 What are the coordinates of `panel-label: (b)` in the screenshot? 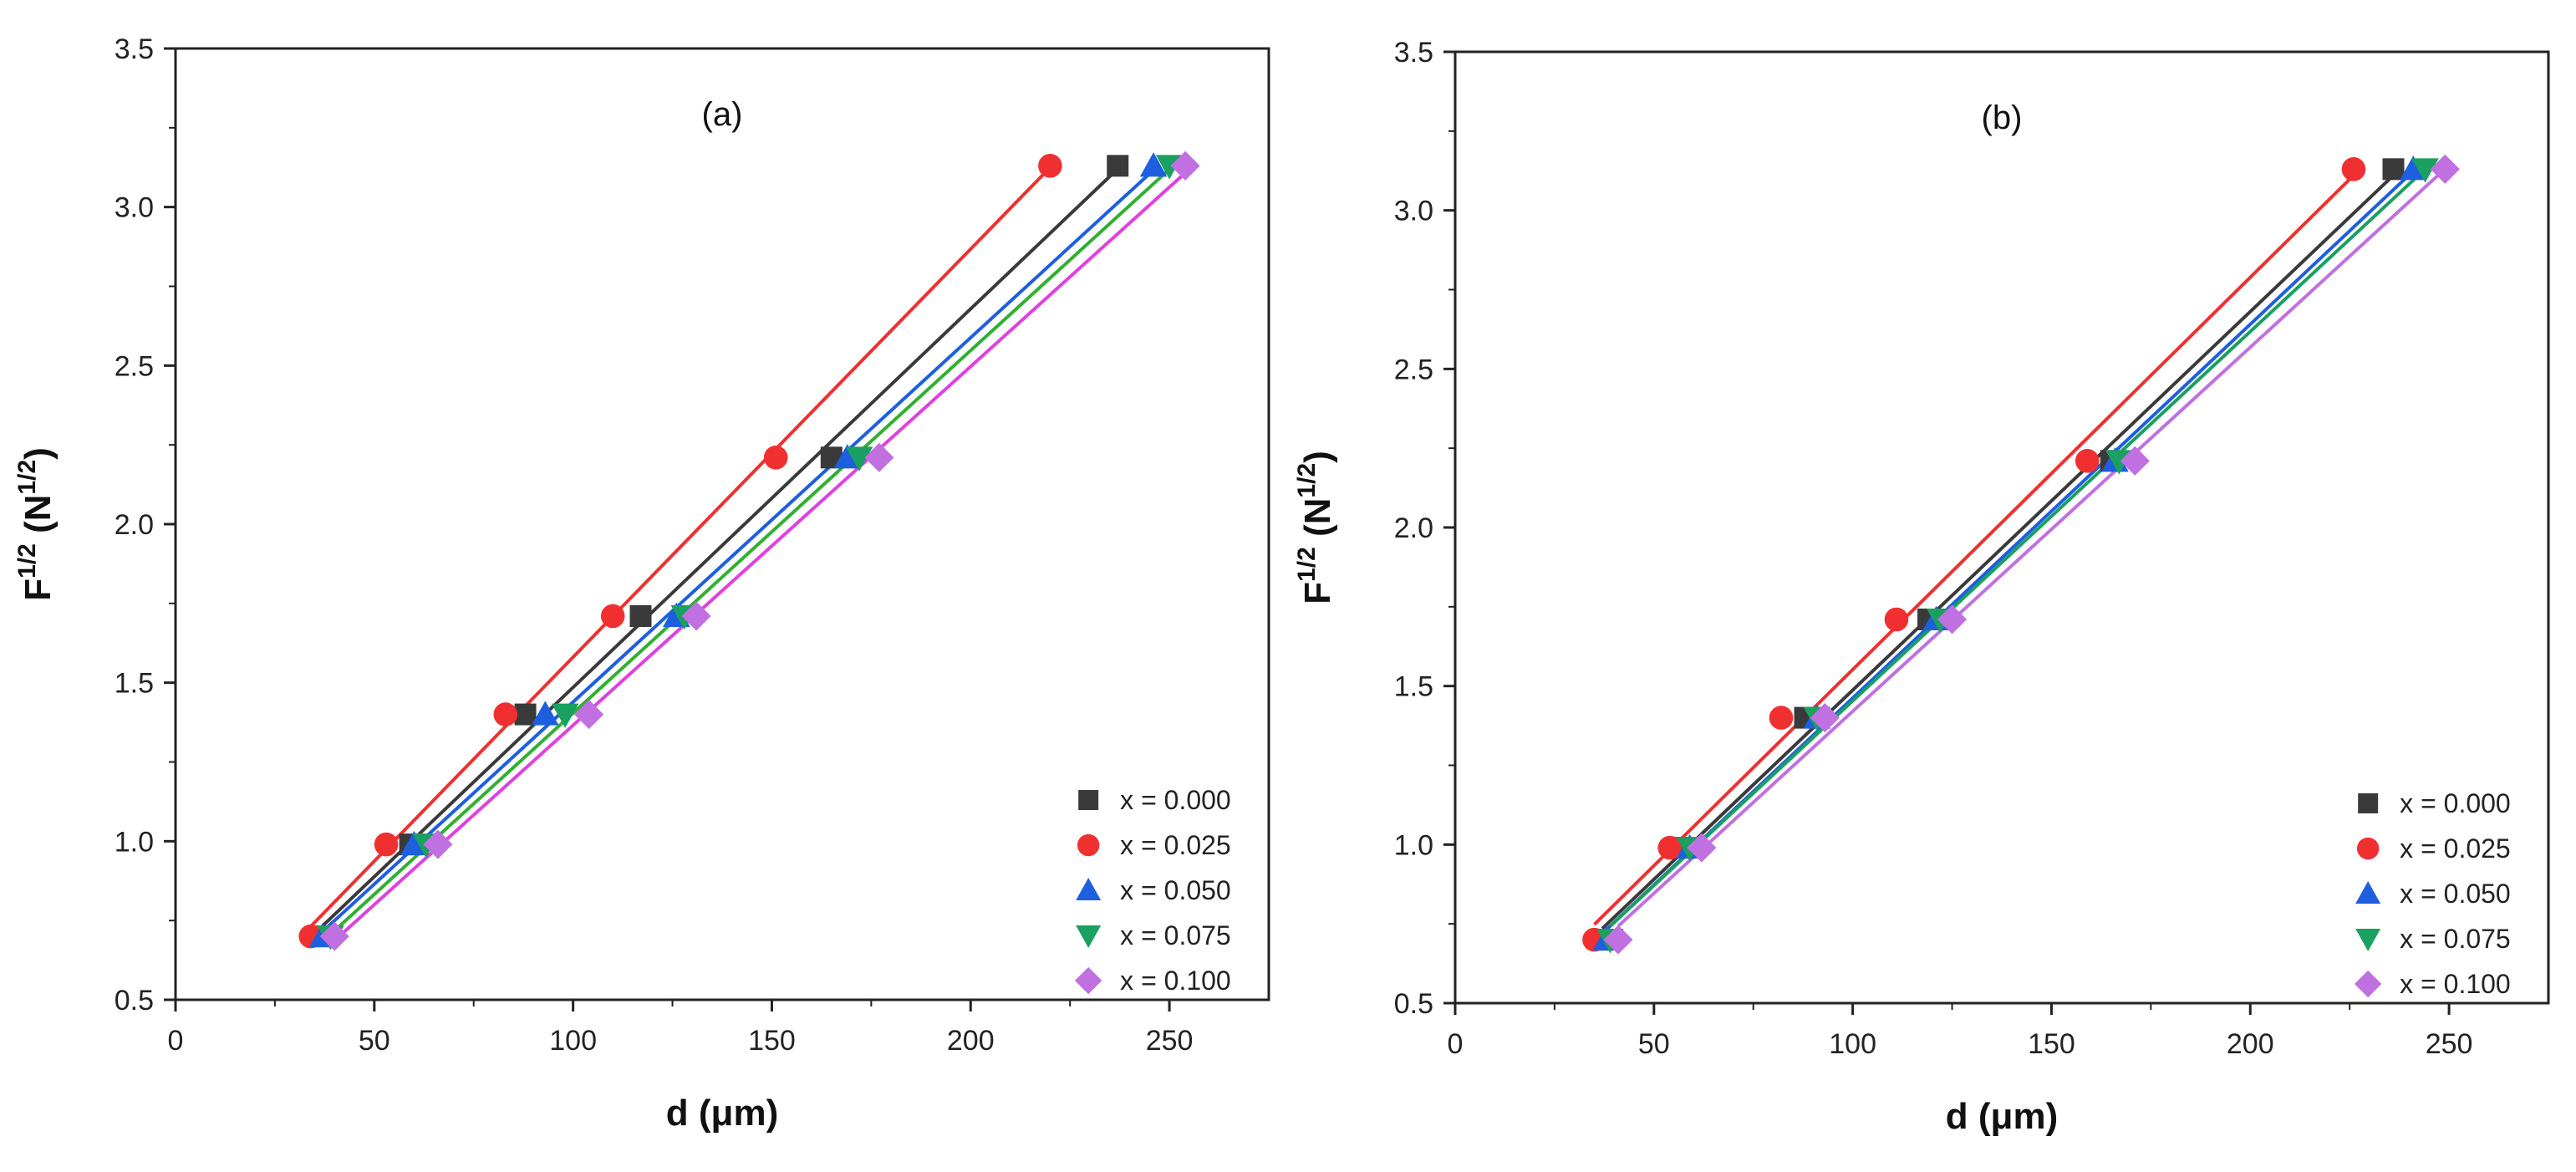 It's located at (2002, 117).